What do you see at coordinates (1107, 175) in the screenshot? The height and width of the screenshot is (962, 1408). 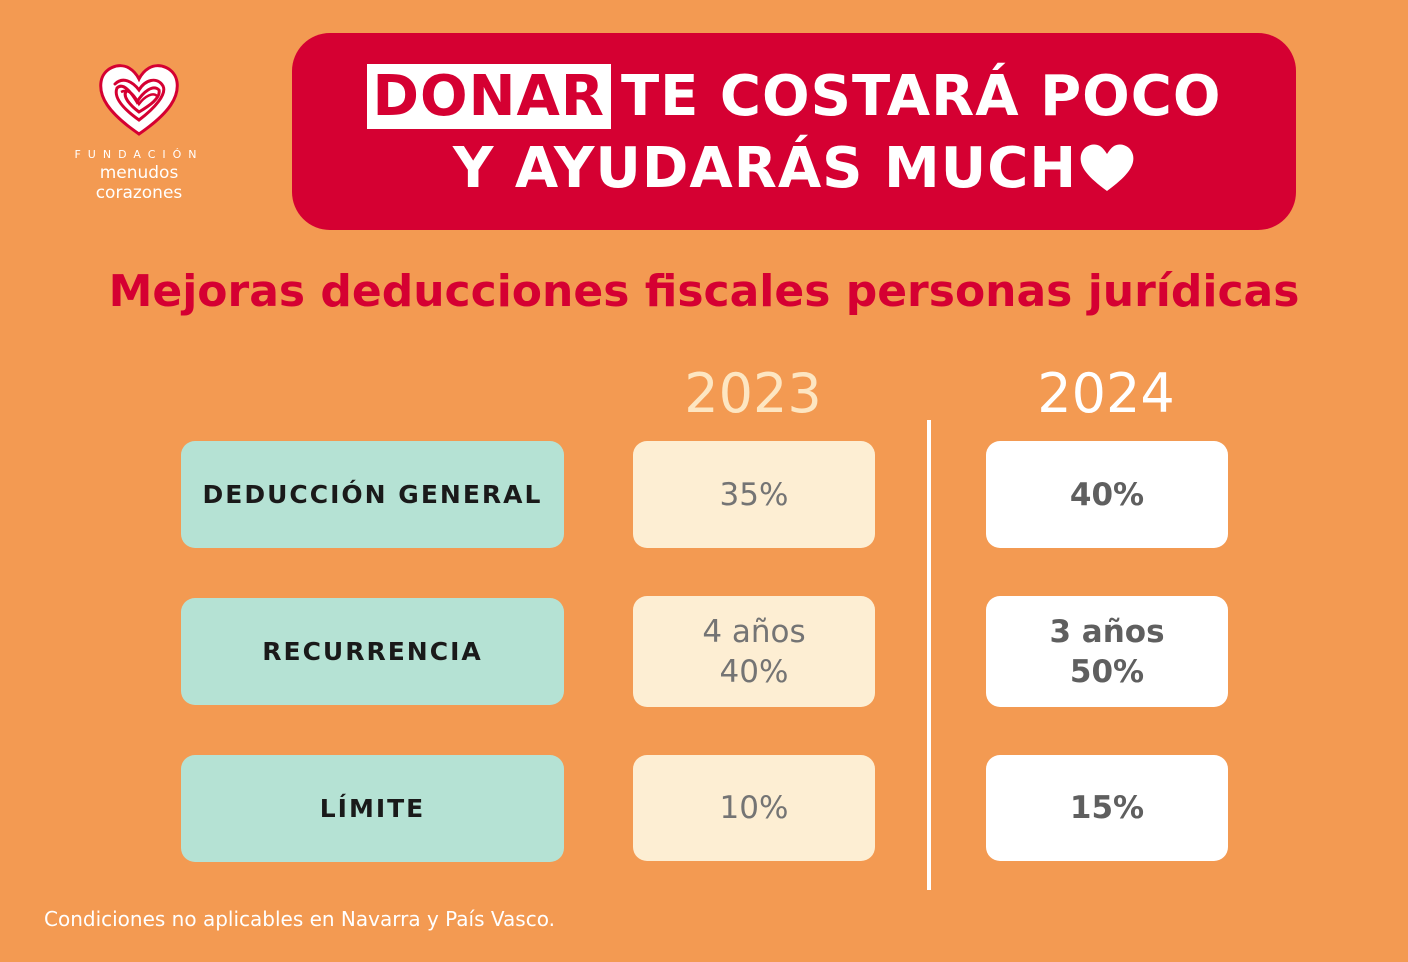 I see `heart-icon` at bounding box center [1107, 175].